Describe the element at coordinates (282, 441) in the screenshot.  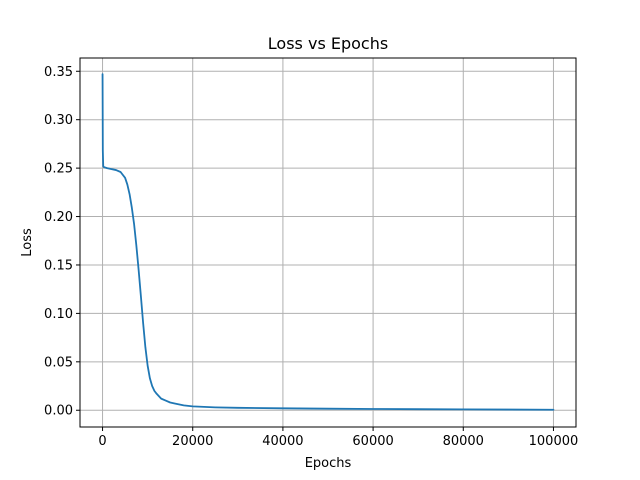
I see `x-tick-label: 40000` at that location.